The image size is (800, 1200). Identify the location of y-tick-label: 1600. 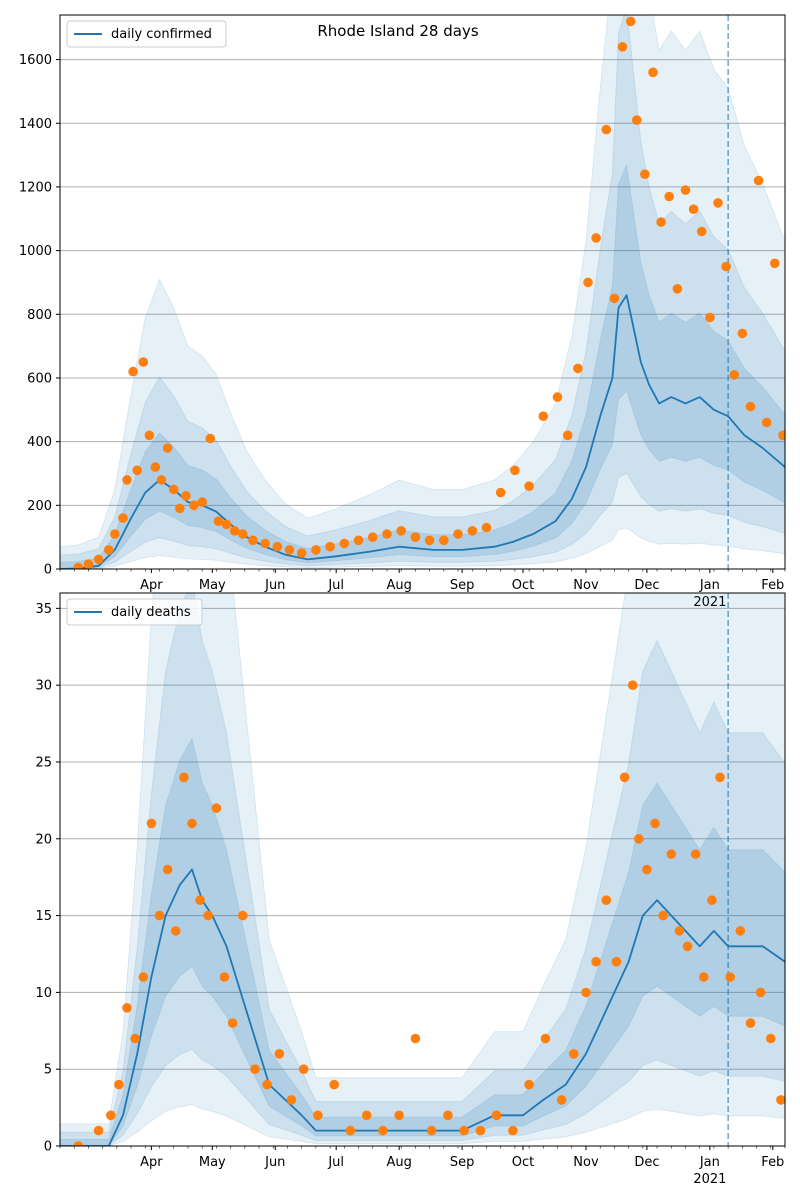
(35, 60).